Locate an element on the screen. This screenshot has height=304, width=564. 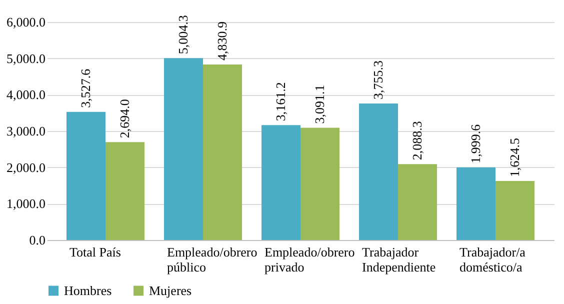
data-label: 1,999.6 is located at coordinates (475, 144).